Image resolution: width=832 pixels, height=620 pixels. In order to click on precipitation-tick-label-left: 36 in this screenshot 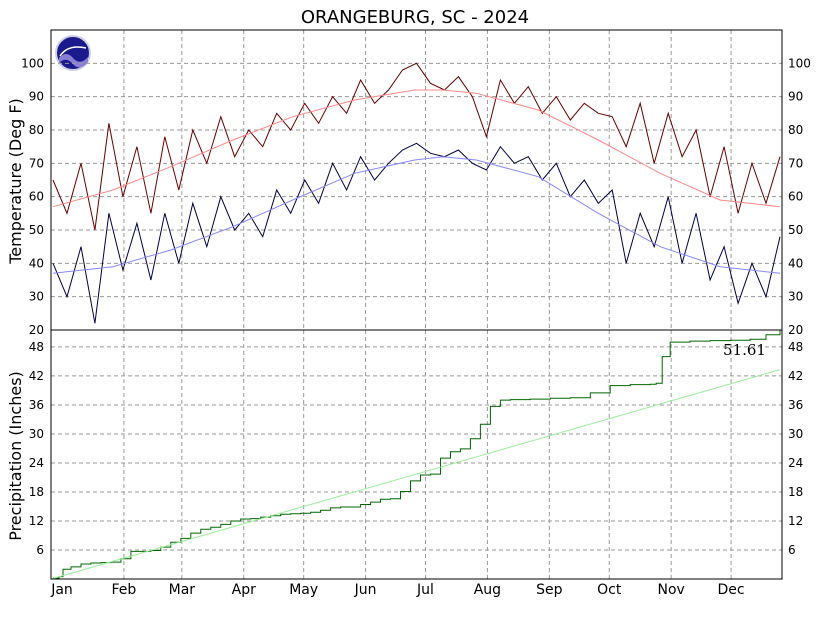, I will do `click(36, 405)`.